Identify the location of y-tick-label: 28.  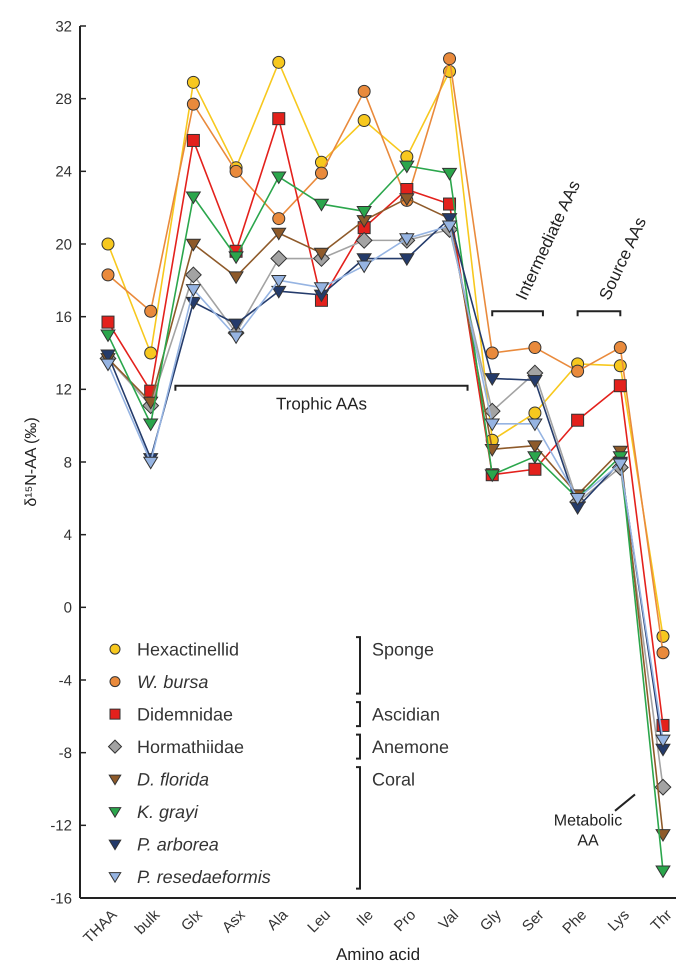
(63, 99).